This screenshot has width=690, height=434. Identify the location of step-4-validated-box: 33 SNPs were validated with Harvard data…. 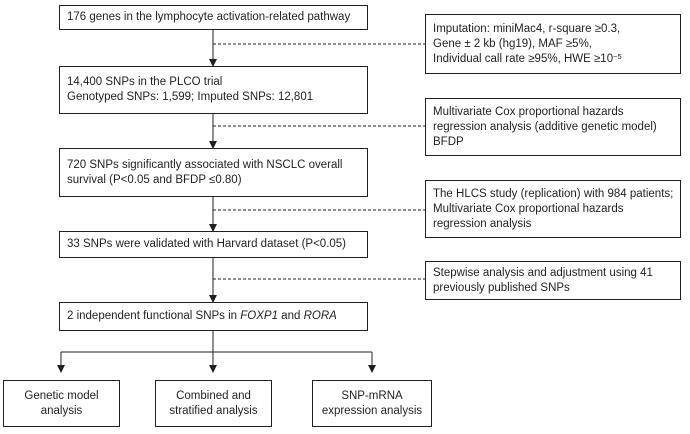
(213, 244).